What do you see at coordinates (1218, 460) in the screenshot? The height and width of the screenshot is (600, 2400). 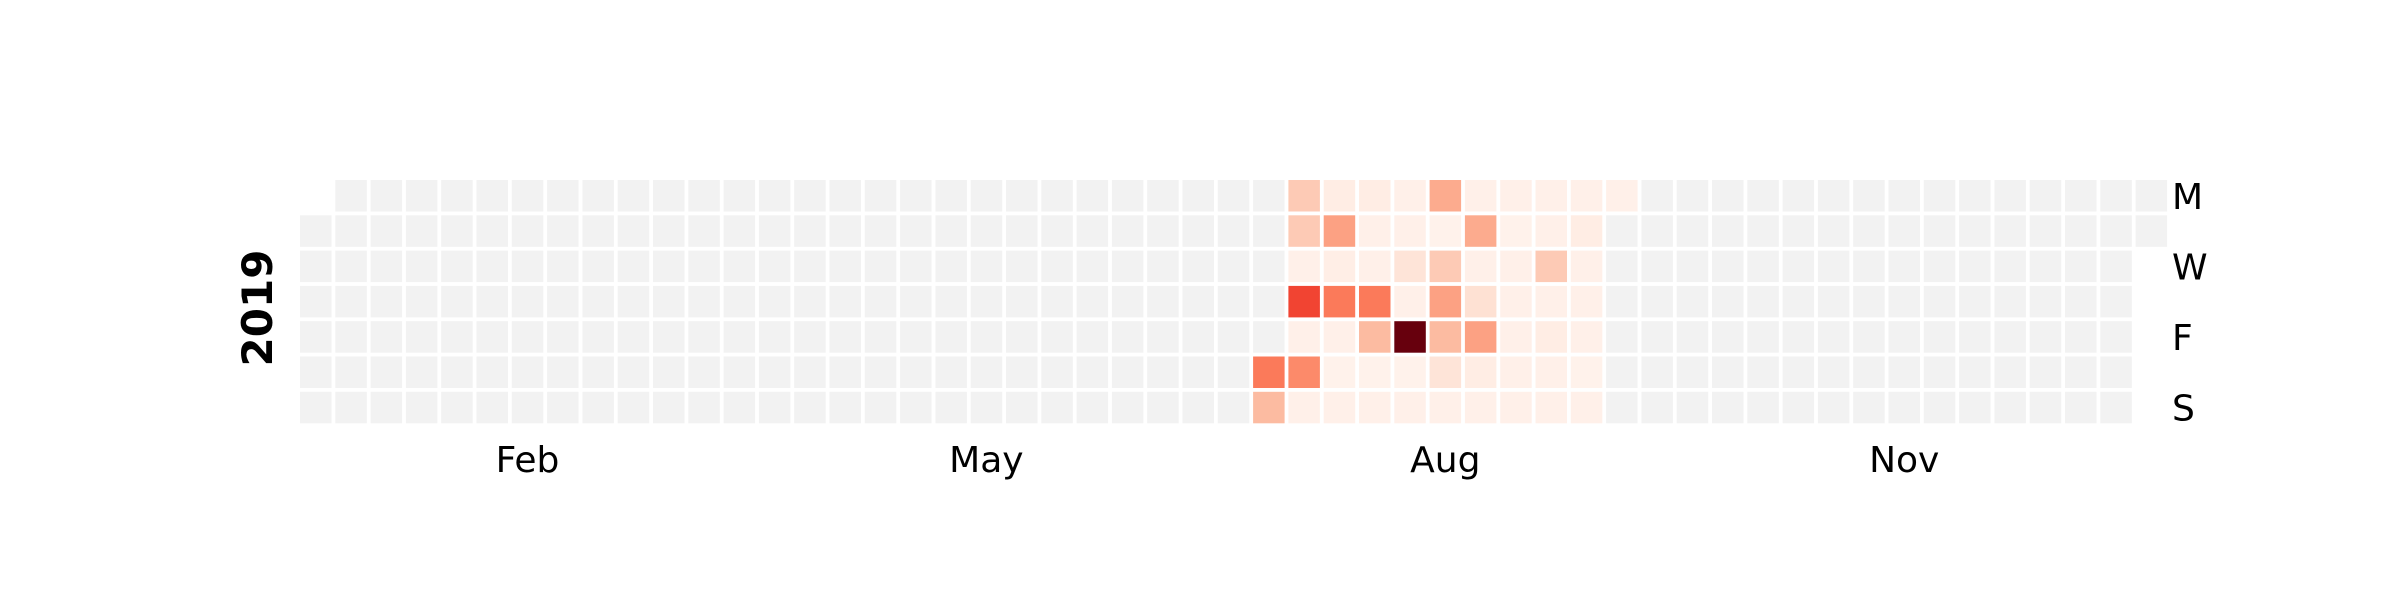 I see `month-labels: Feb May Aug Nov` at bounding box center [1218, 460].